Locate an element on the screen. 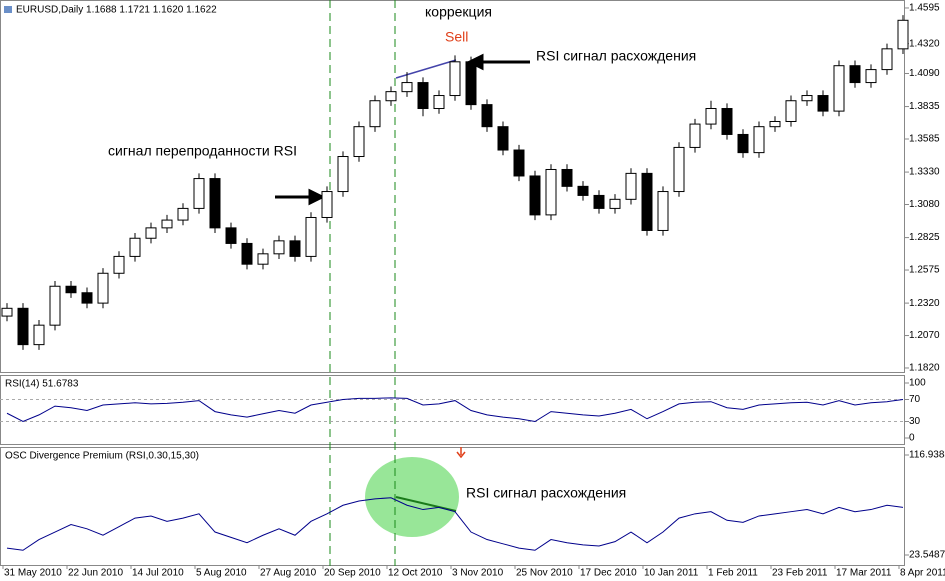  arrow is located at coordinates (300, 197).